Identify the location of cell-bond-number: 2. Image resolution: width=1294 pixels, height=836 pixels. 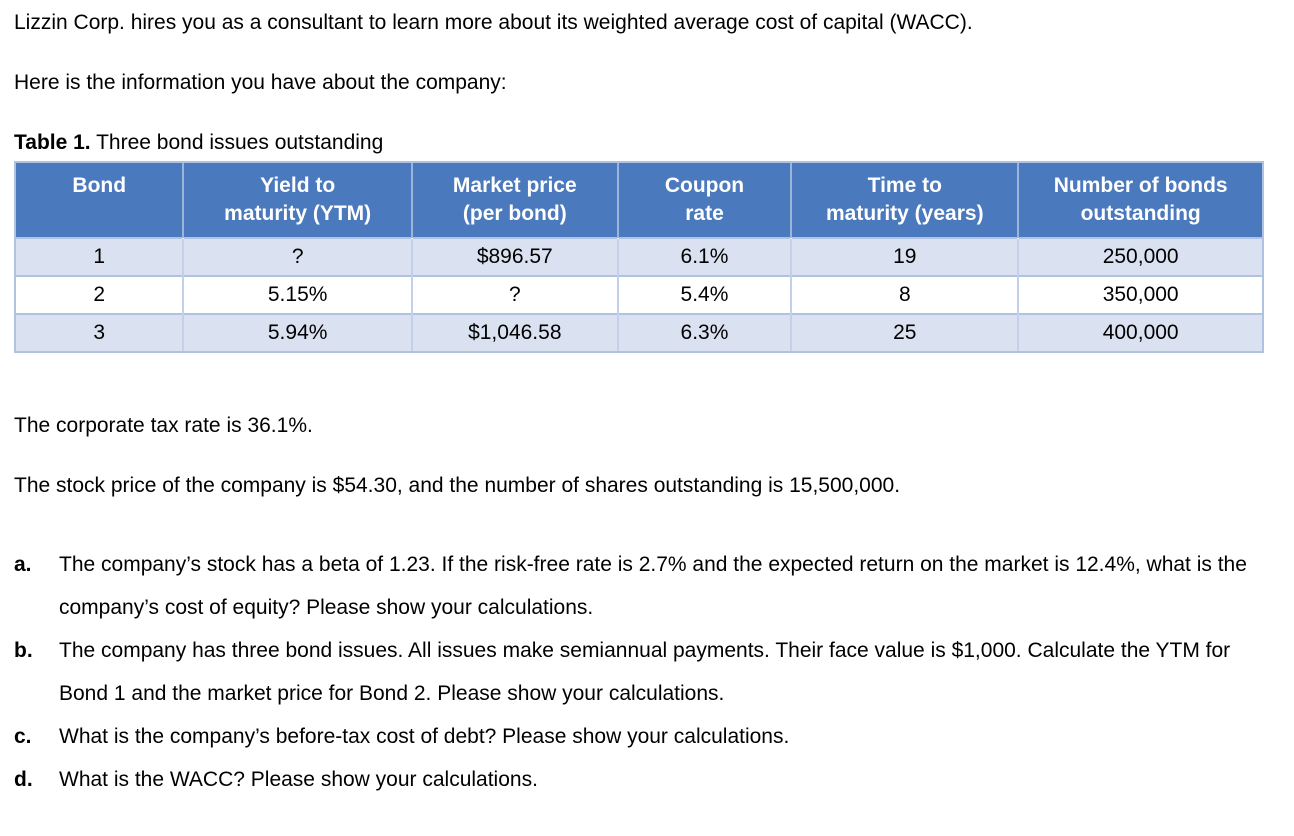
(98, 294).